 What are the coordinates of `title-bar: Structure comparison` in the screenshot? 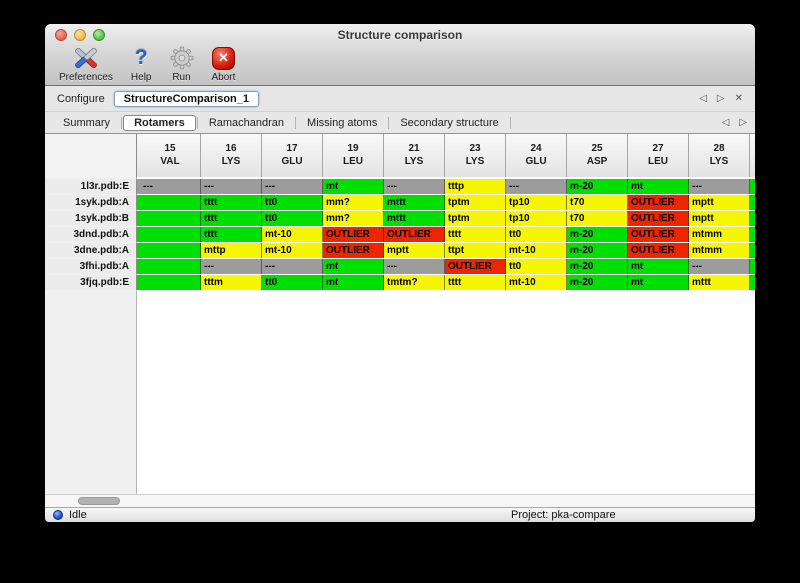 It's located at (400, 34).